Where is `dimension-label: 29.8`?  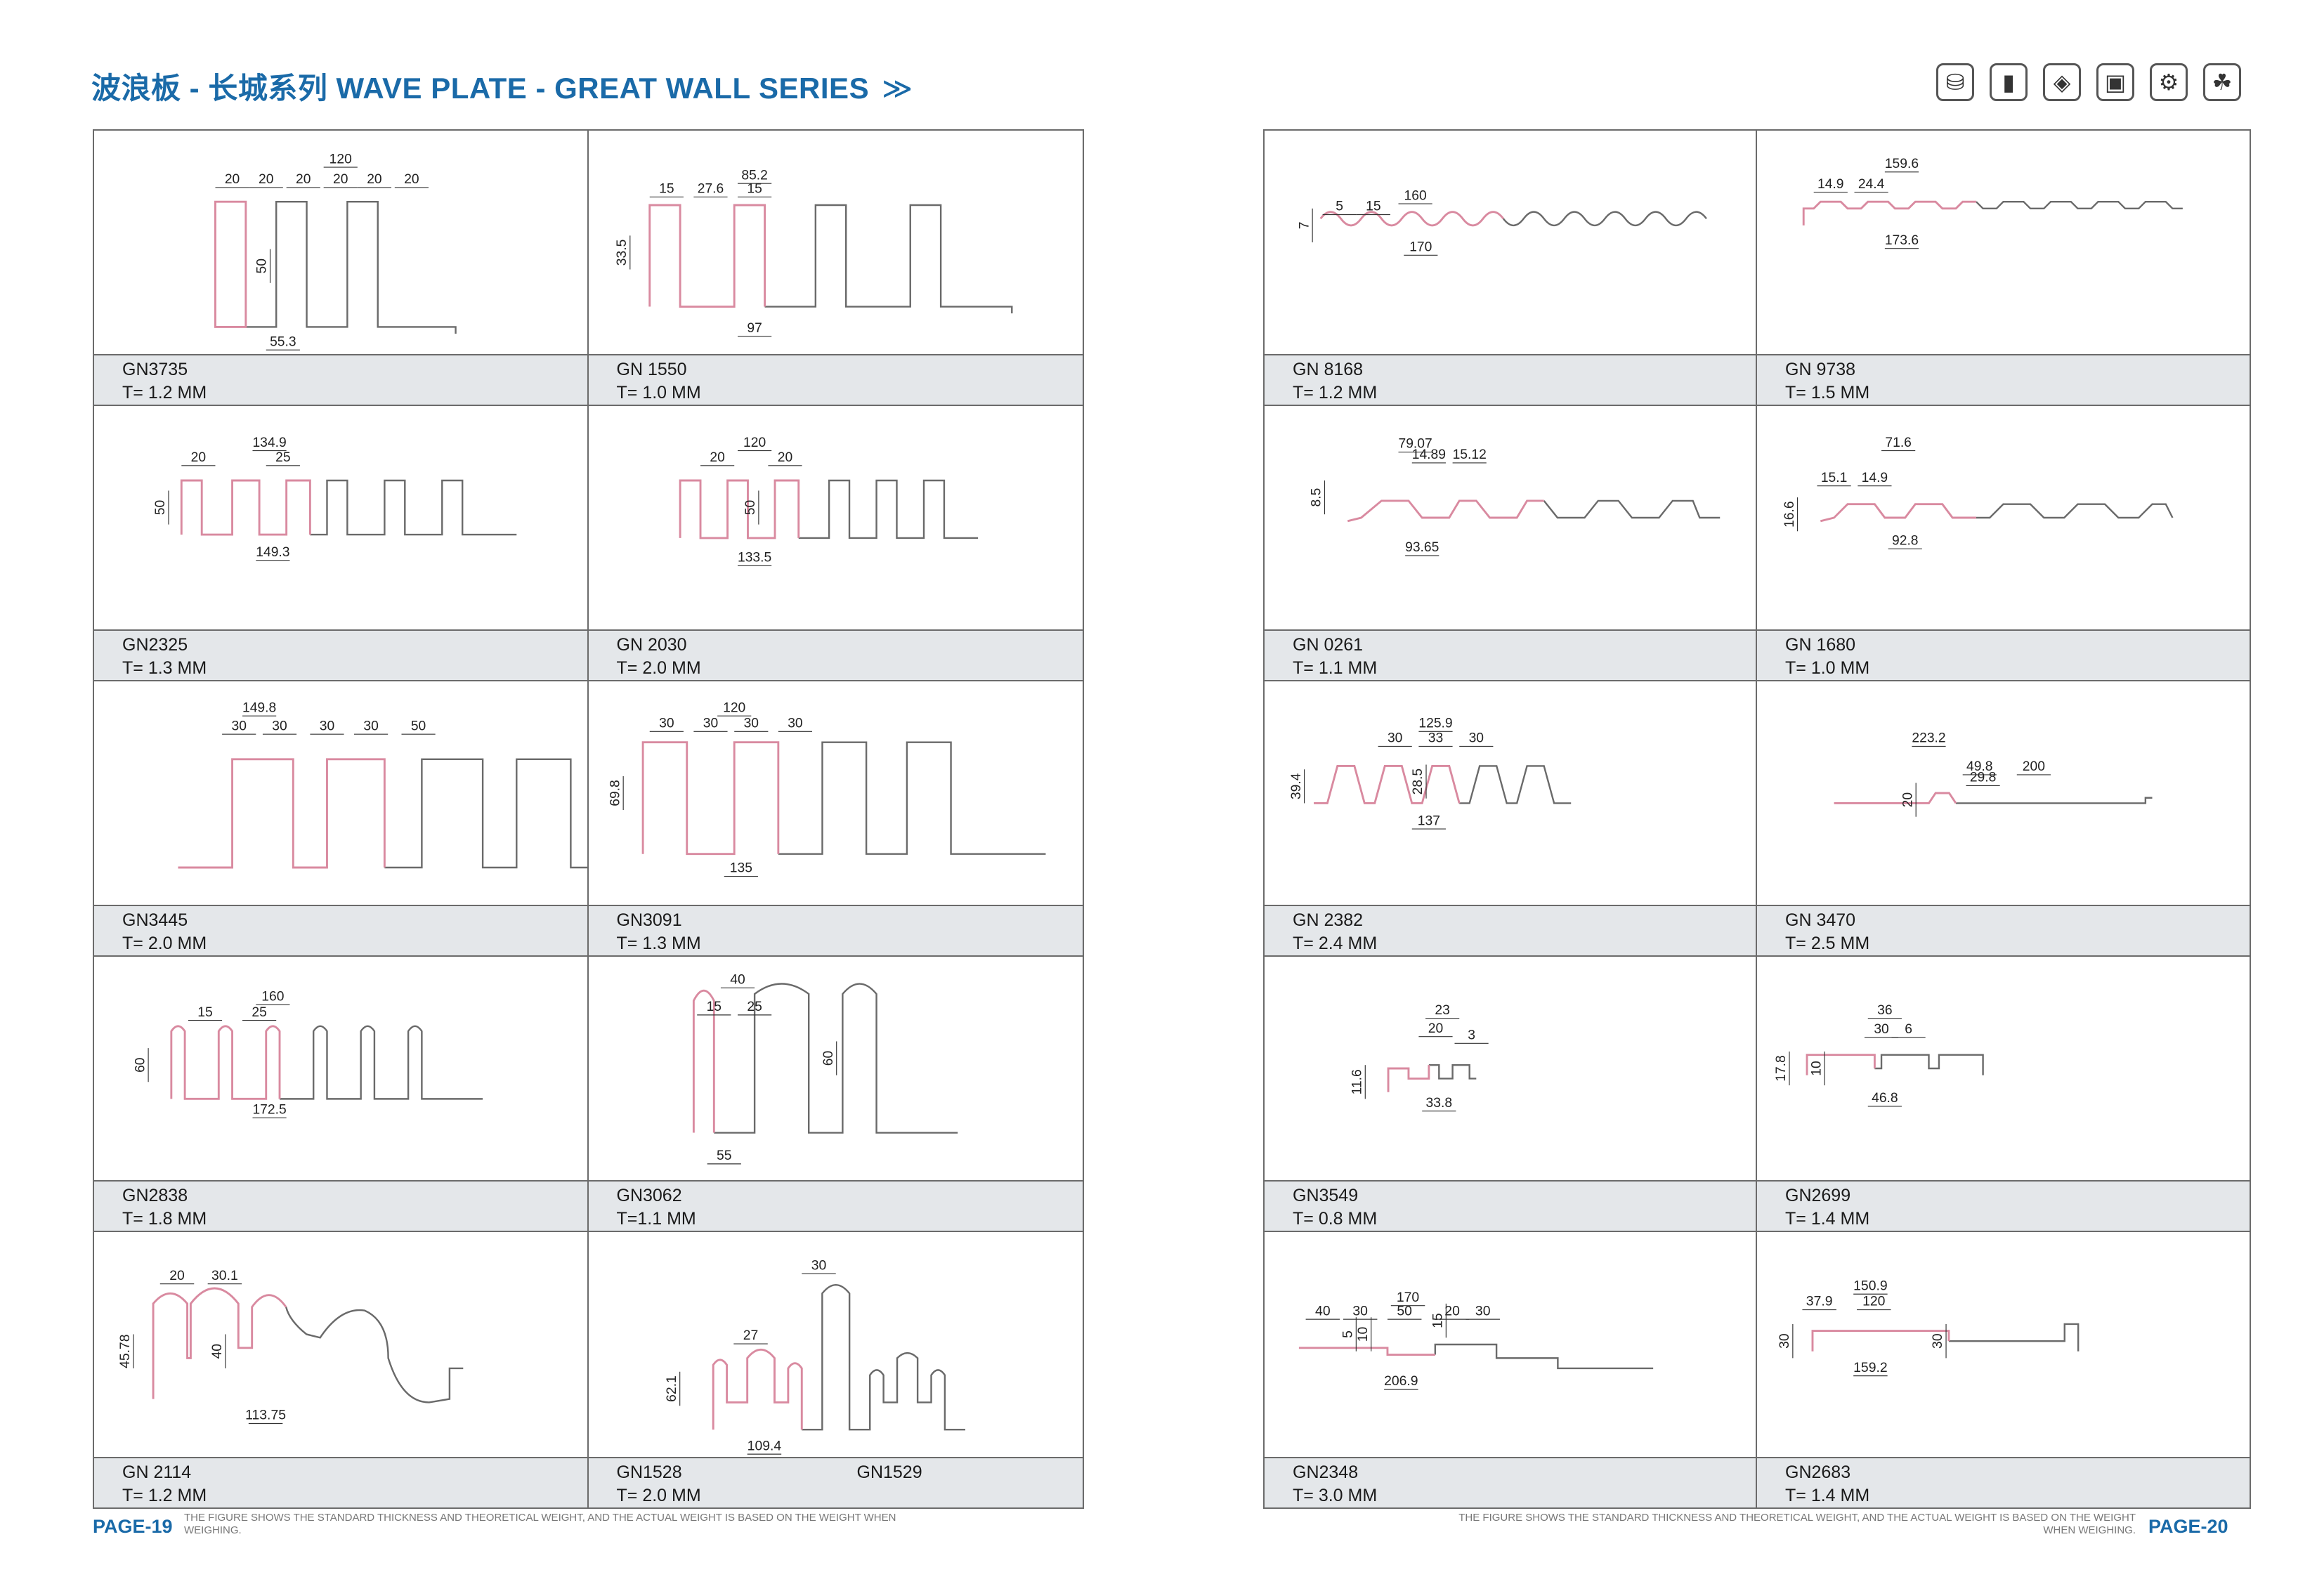 dimension-label: 29.8 is located at coordinates (1983, 778).